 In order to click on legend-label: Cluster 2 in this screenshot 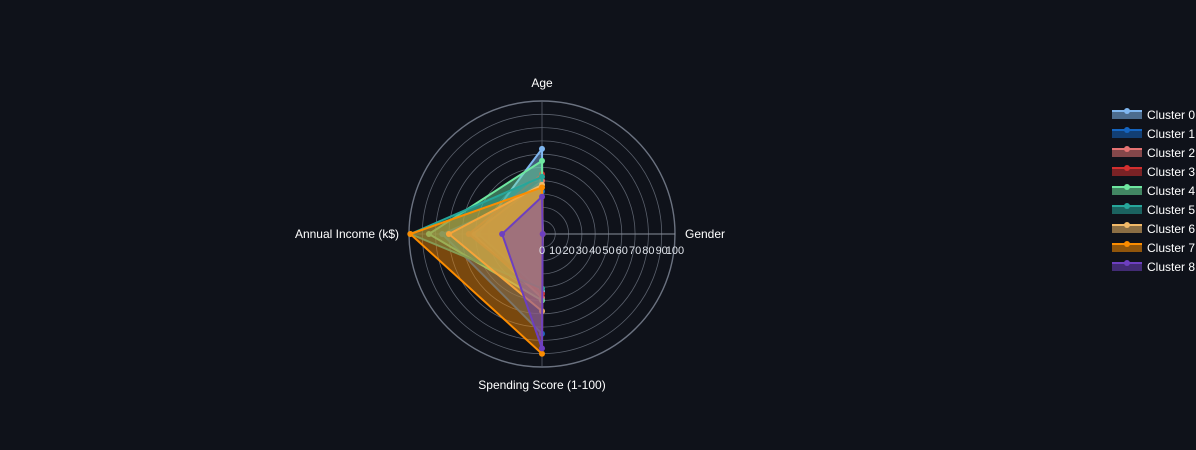, I will do `click(1171, 153)`.